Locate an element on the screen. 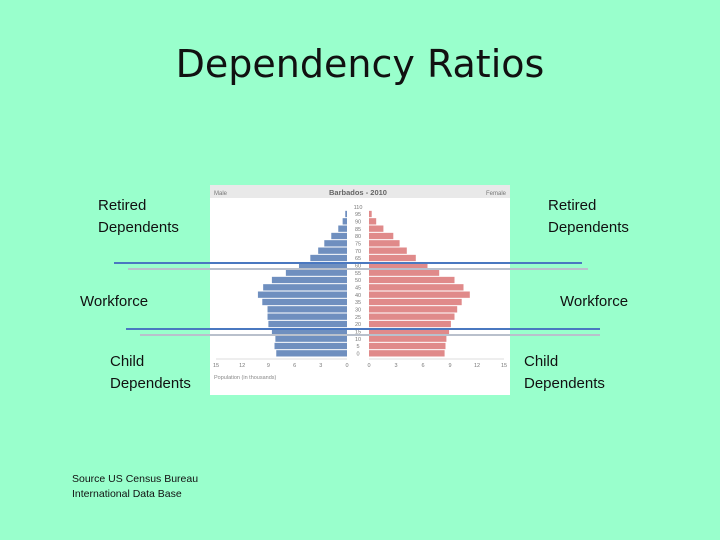 The height and width of the screenshot is (540, 720). age-label-45: 45 is located at coordinates (358, 289).